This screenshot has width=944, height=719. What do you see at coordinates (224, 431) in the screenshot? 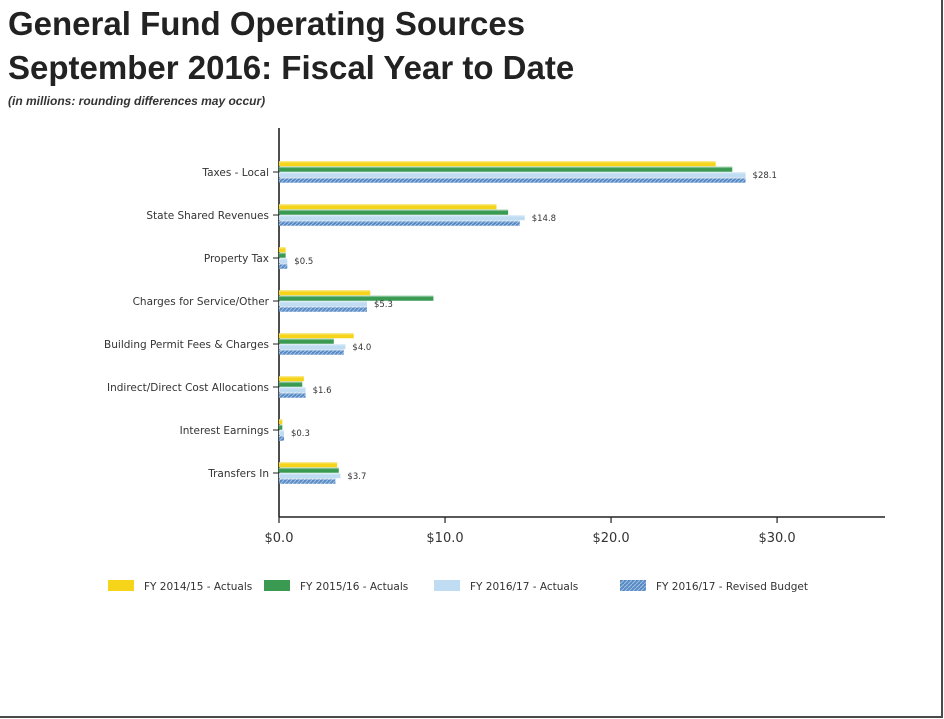
I see `category-label-interest-earnings: Interest Earnings` at bounding box center [224, 431].